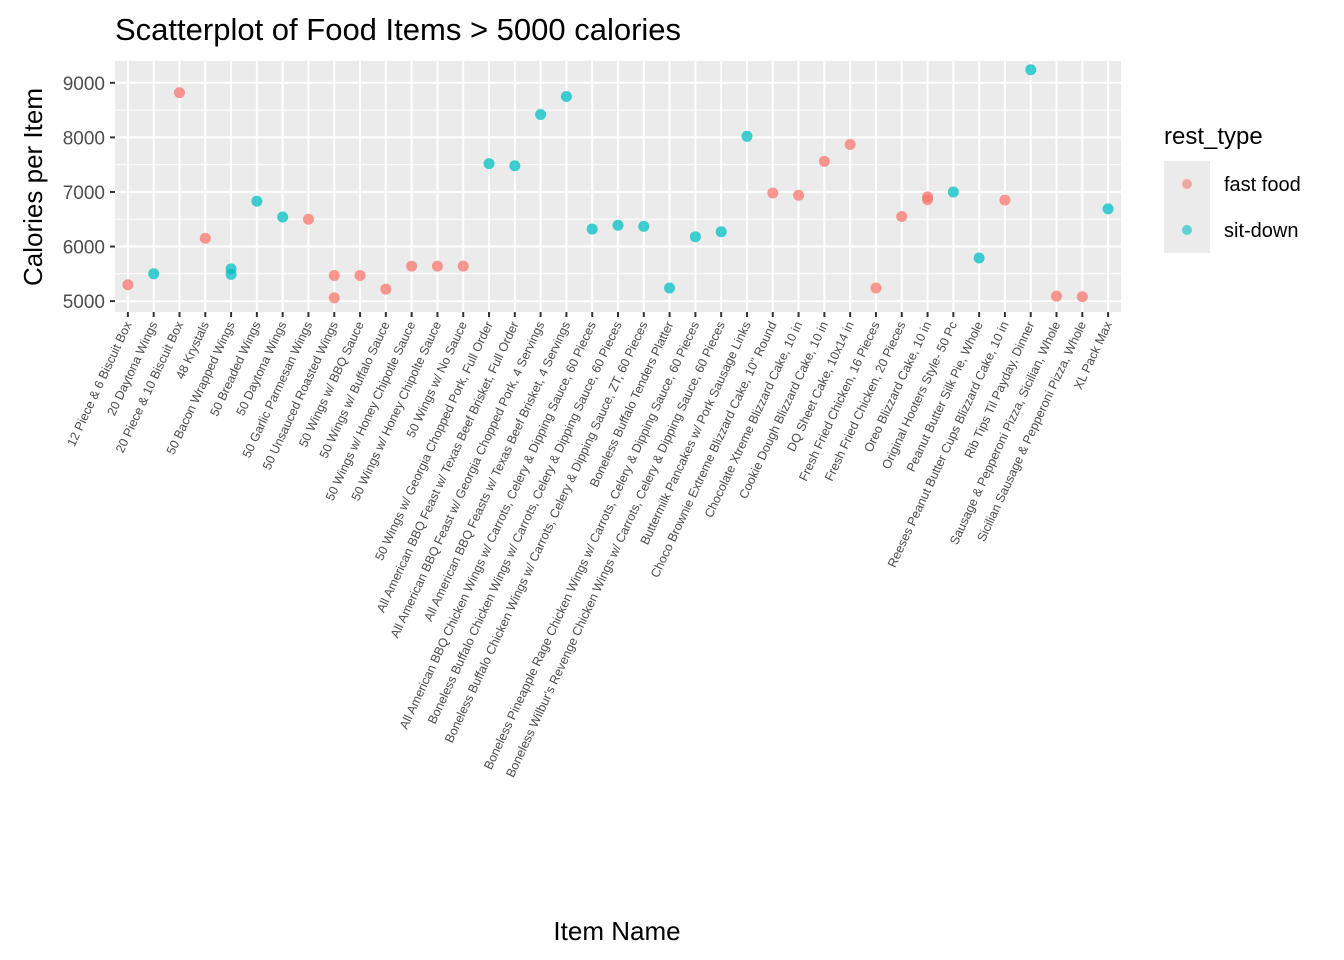 This screenshot has width=1344, height=960. What do you see at coordinates (1261, 231) in the screenshot?
I see `legend-label-sit-down: sit-down` at bounding box center [1261, 231].